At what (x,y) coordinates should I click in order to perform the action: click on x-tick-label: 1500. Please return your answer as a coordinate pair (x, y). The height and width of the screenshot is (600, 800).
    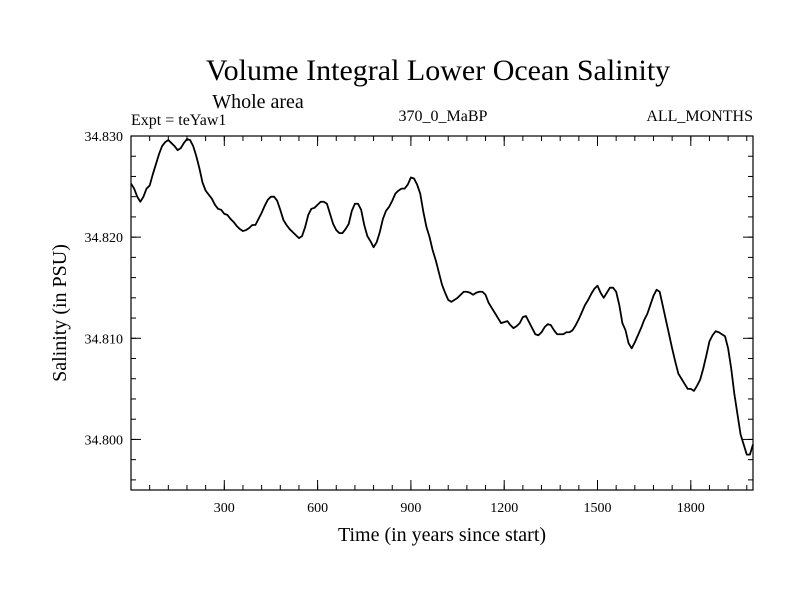
    Looking at the image, I should click on (598, 508).